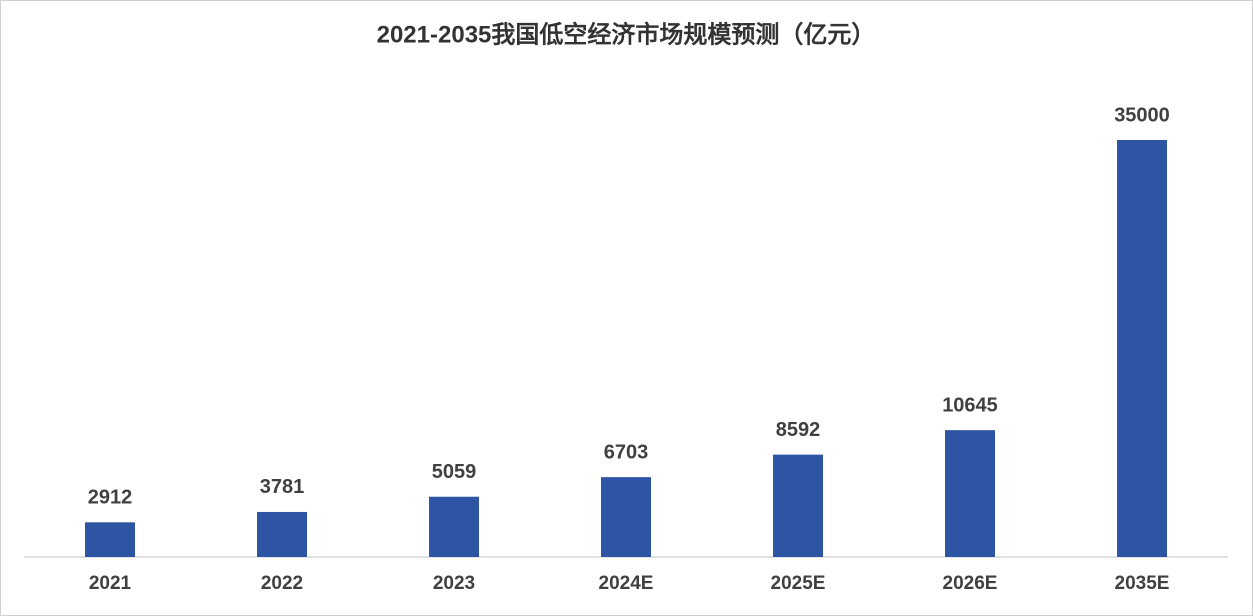 The width and height of the screenshot is (1253, 616). I want to click on x-tick-label: 2025E, so click(798, 583).